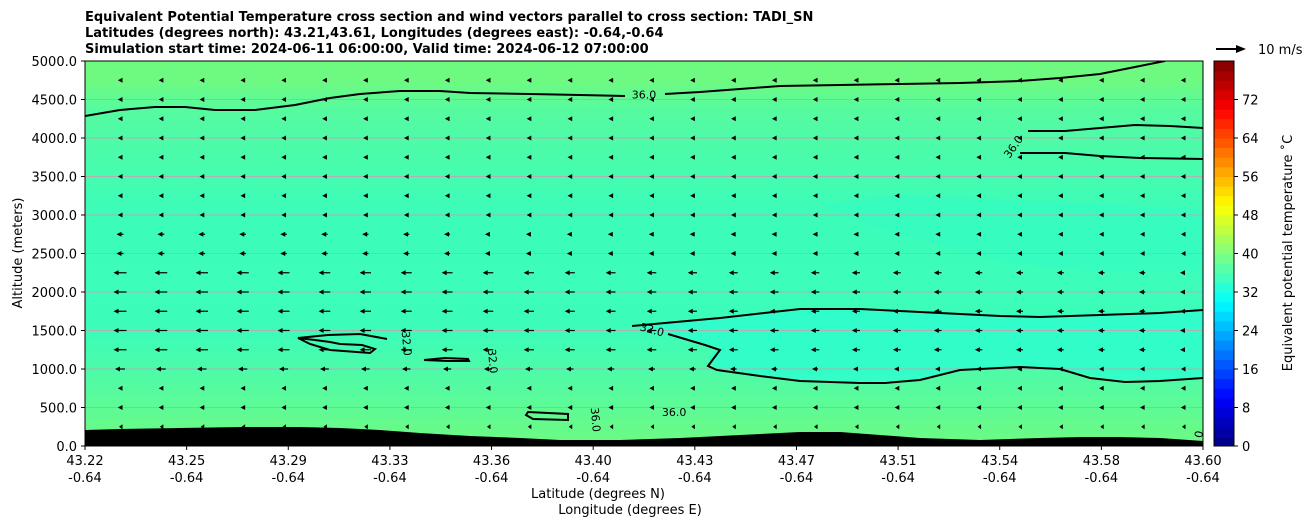 The image size is (1308, 526). What do you see at coordinates (1250, 101) in the screenshot?
I see `colorbar-tick-label: 72` at bounding box center [1250, 101].